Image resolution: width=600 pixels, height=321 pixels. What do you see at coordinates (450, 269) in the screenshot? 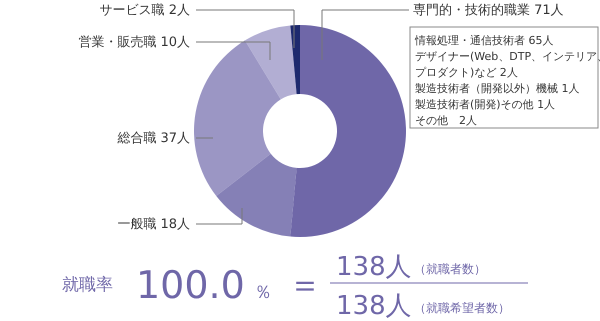
I see `text: （就職者数）` at bounding box center [450, 269].